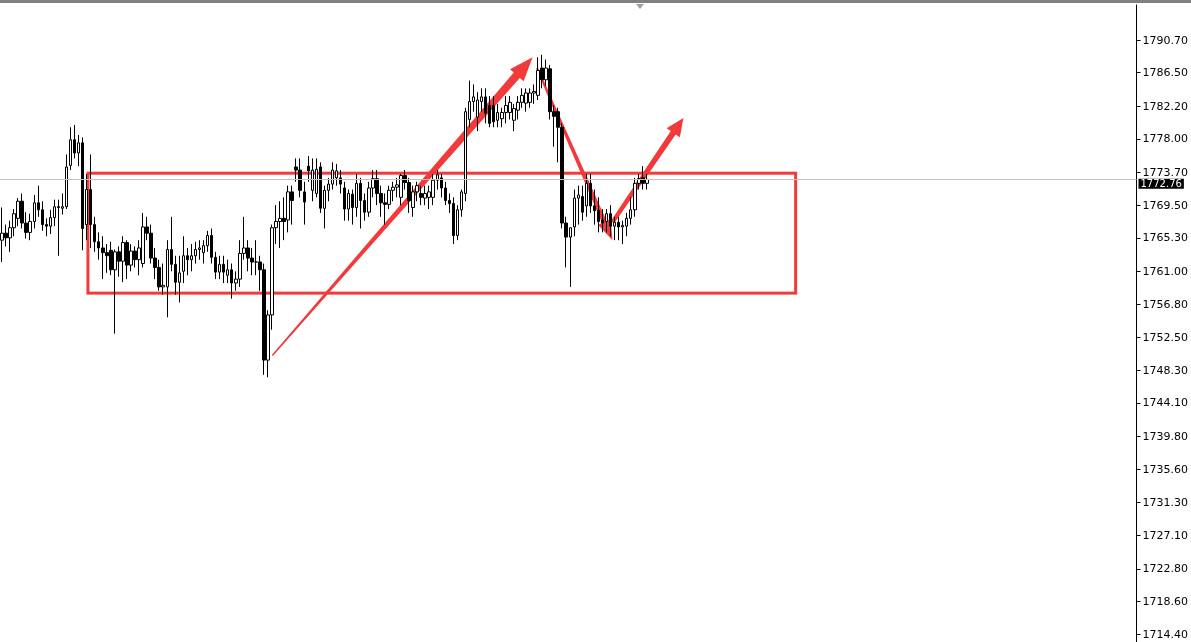  What do you see at coordinates (1165, 106) in the screenshot?
I see `y-tick-label: 1782.20` at bounding box center [1165, 106].